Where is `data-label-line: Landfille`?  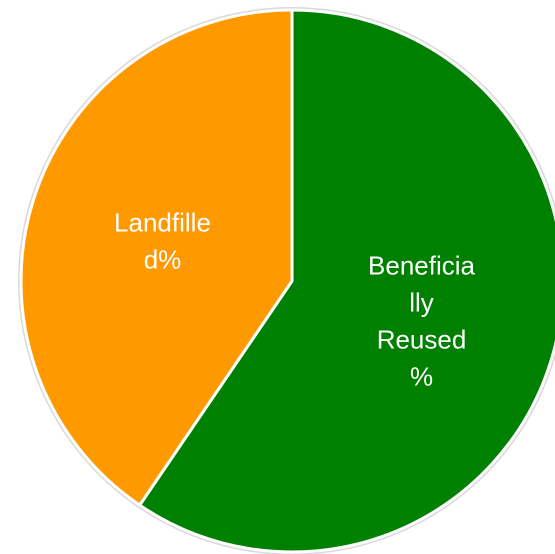
data-label-line: Landfille is located at coordinates (162, 223).